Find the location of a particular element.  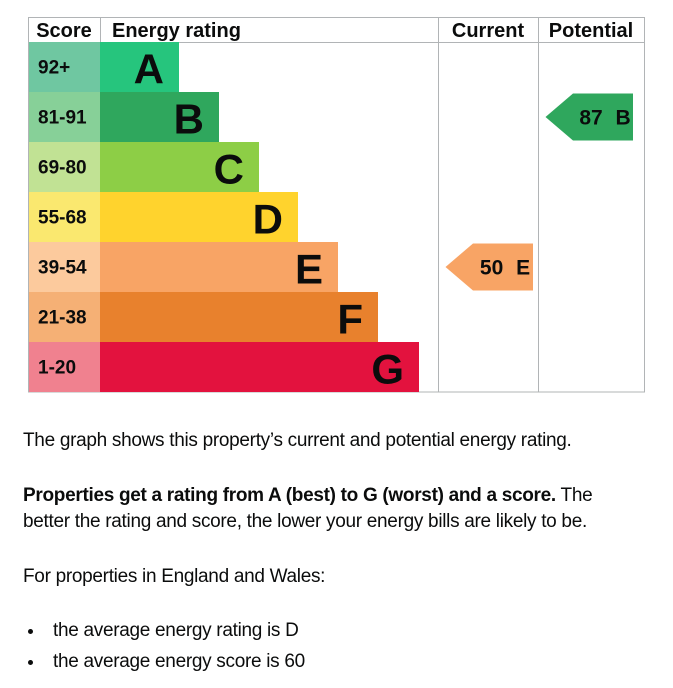

band-a-score-label: 92+ is located at coordinates (54, 68).